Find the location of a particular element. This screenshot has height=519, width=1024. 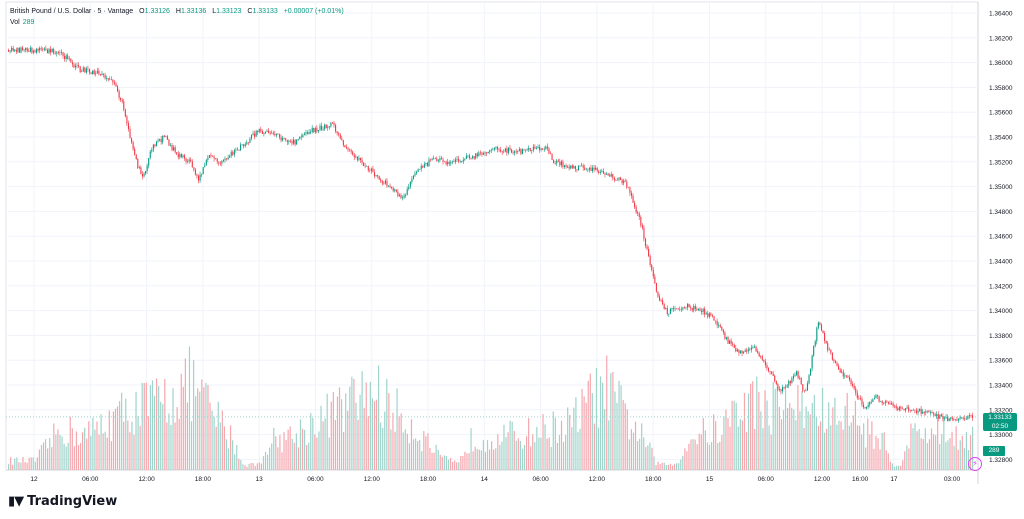

lightning-icon: ⚡ is located at coordinates (975, 464).